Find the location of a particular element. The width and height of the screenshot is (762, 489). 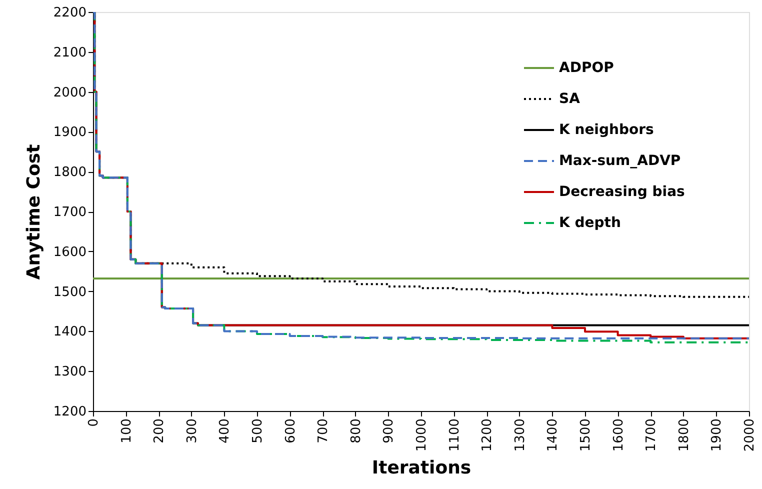

y-tick-label: 2200 is located at coordinates (69, 13).